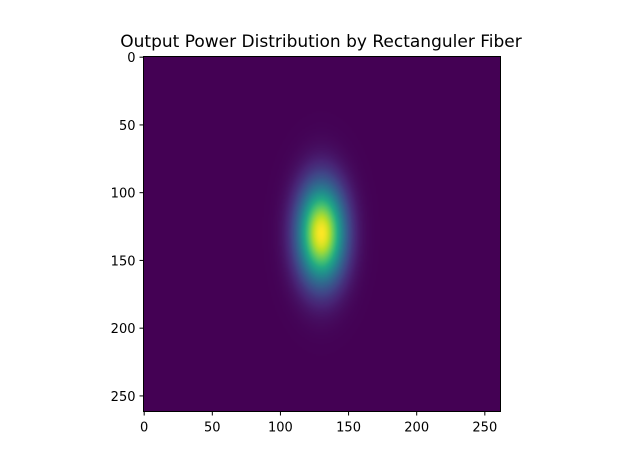  What do you see at coordinates (318, 424) in the screenshot?
I see `x-axis: 0 50 100 150 200 250` at bounding box center [318, 424].